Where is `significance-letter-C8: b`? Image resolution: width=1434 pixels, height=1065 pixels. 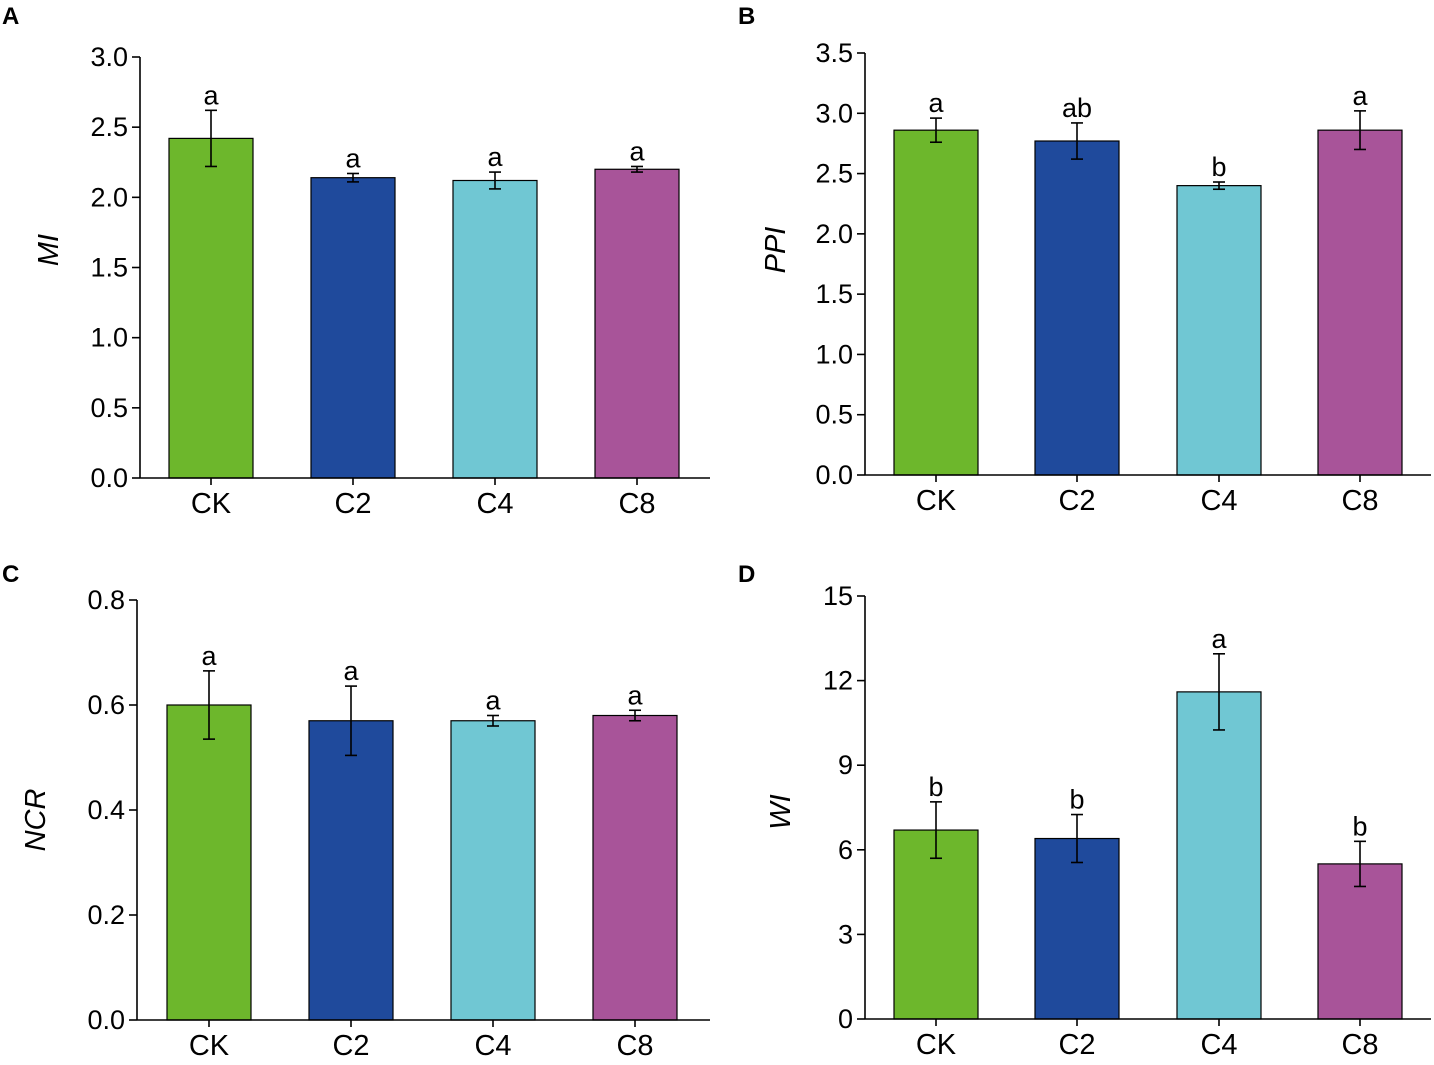 significance-letter-C8: b is located at coordinates (1359, 826).